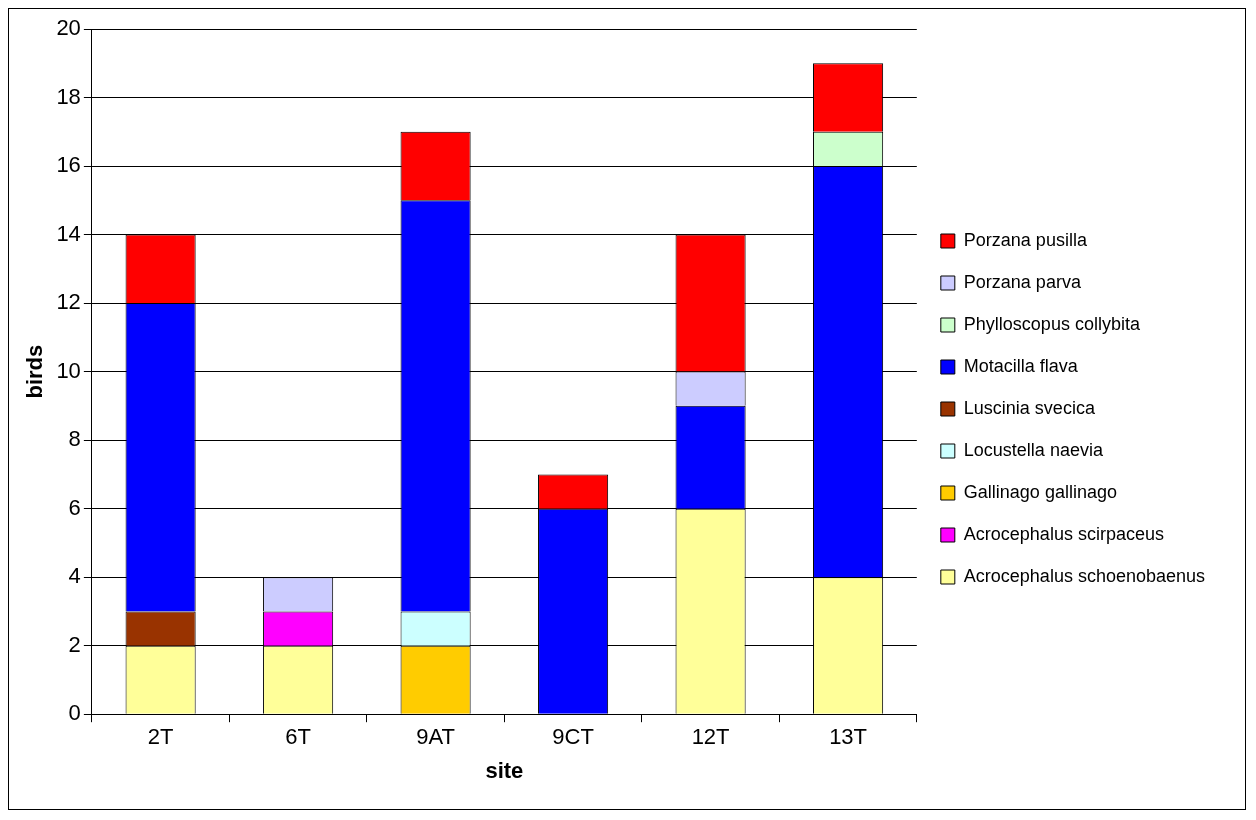 This screenshot has width=1256, height=820. Describe the element at coordinates (68, 302) in the screenshot. I see `y-tick-label: 12` at that location.